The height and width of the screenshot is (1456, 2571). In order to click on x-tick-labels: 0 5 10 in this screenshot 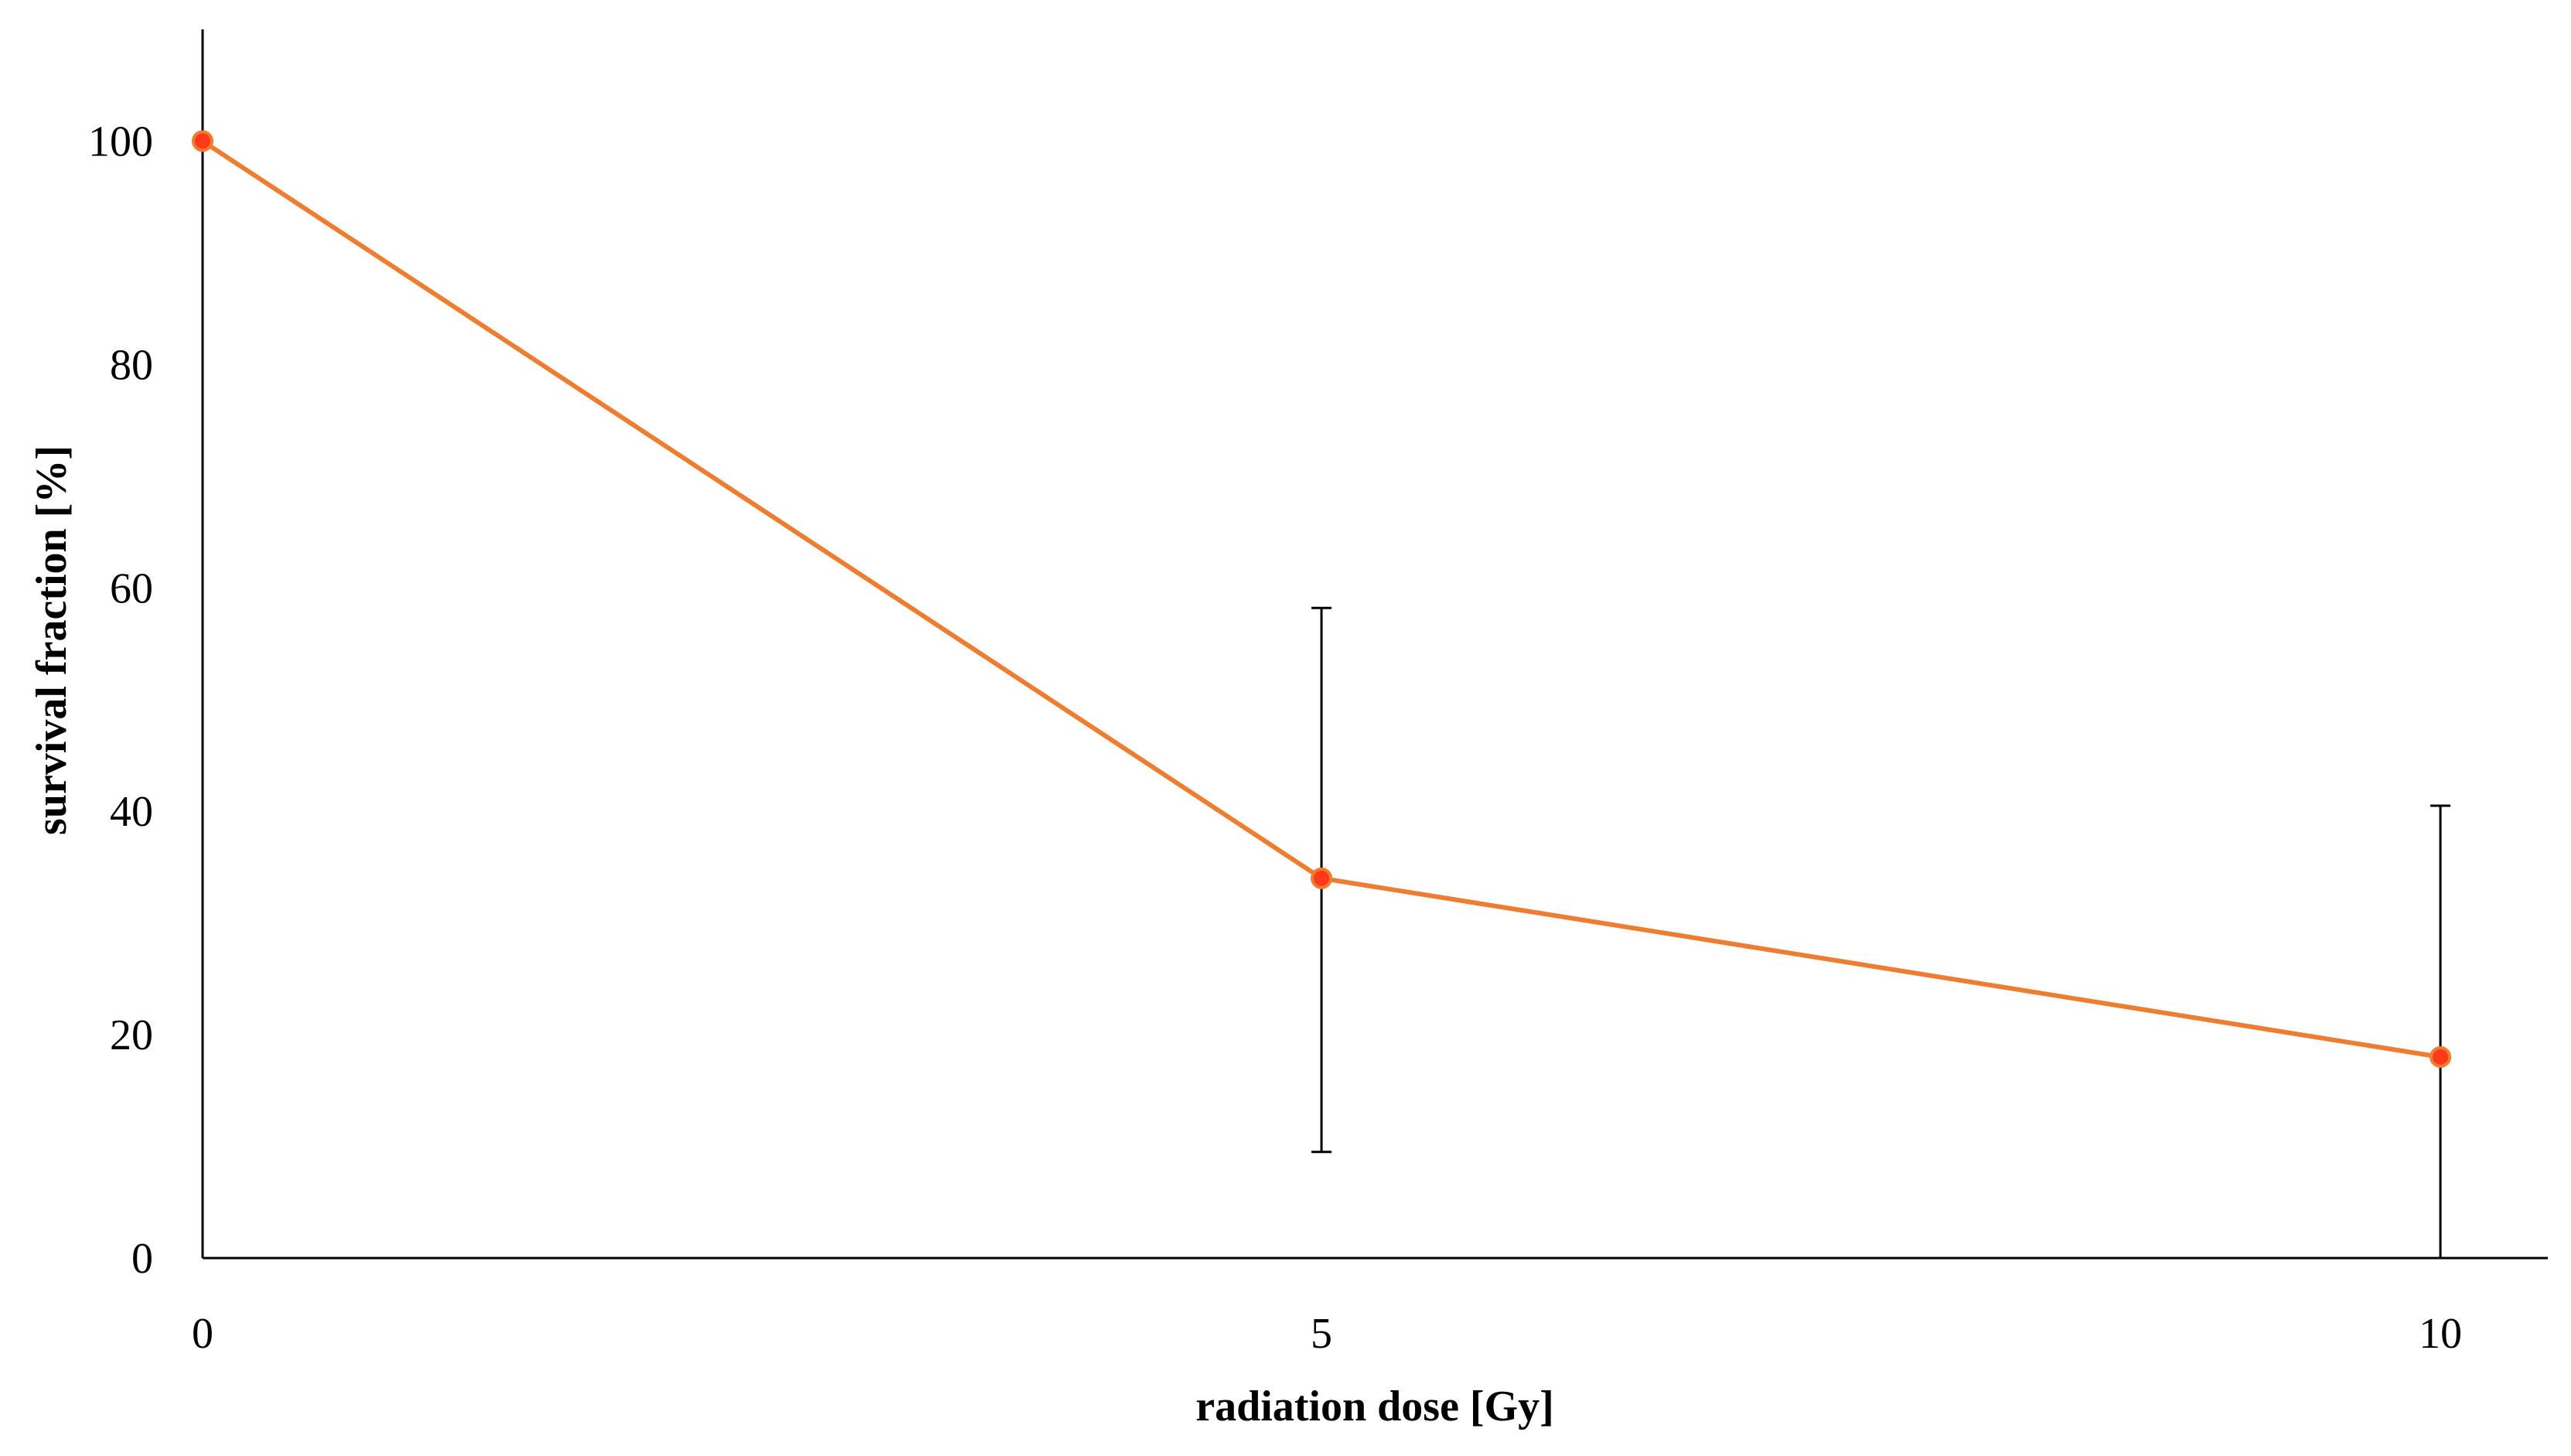, I will do `click(1327, 1334)`.